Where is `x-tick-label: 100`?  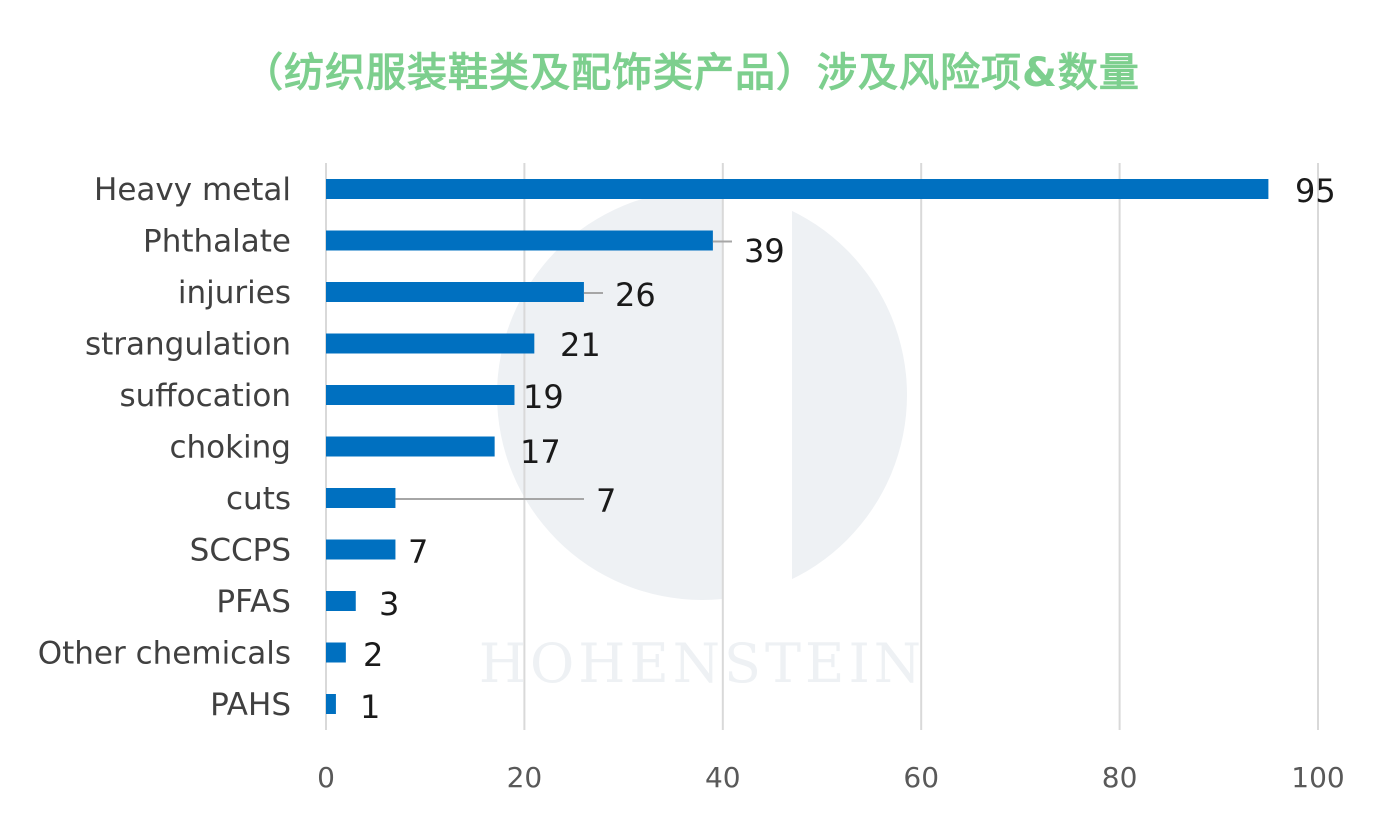 x-tick-label: 100 is located at coordinates (1317, 777).